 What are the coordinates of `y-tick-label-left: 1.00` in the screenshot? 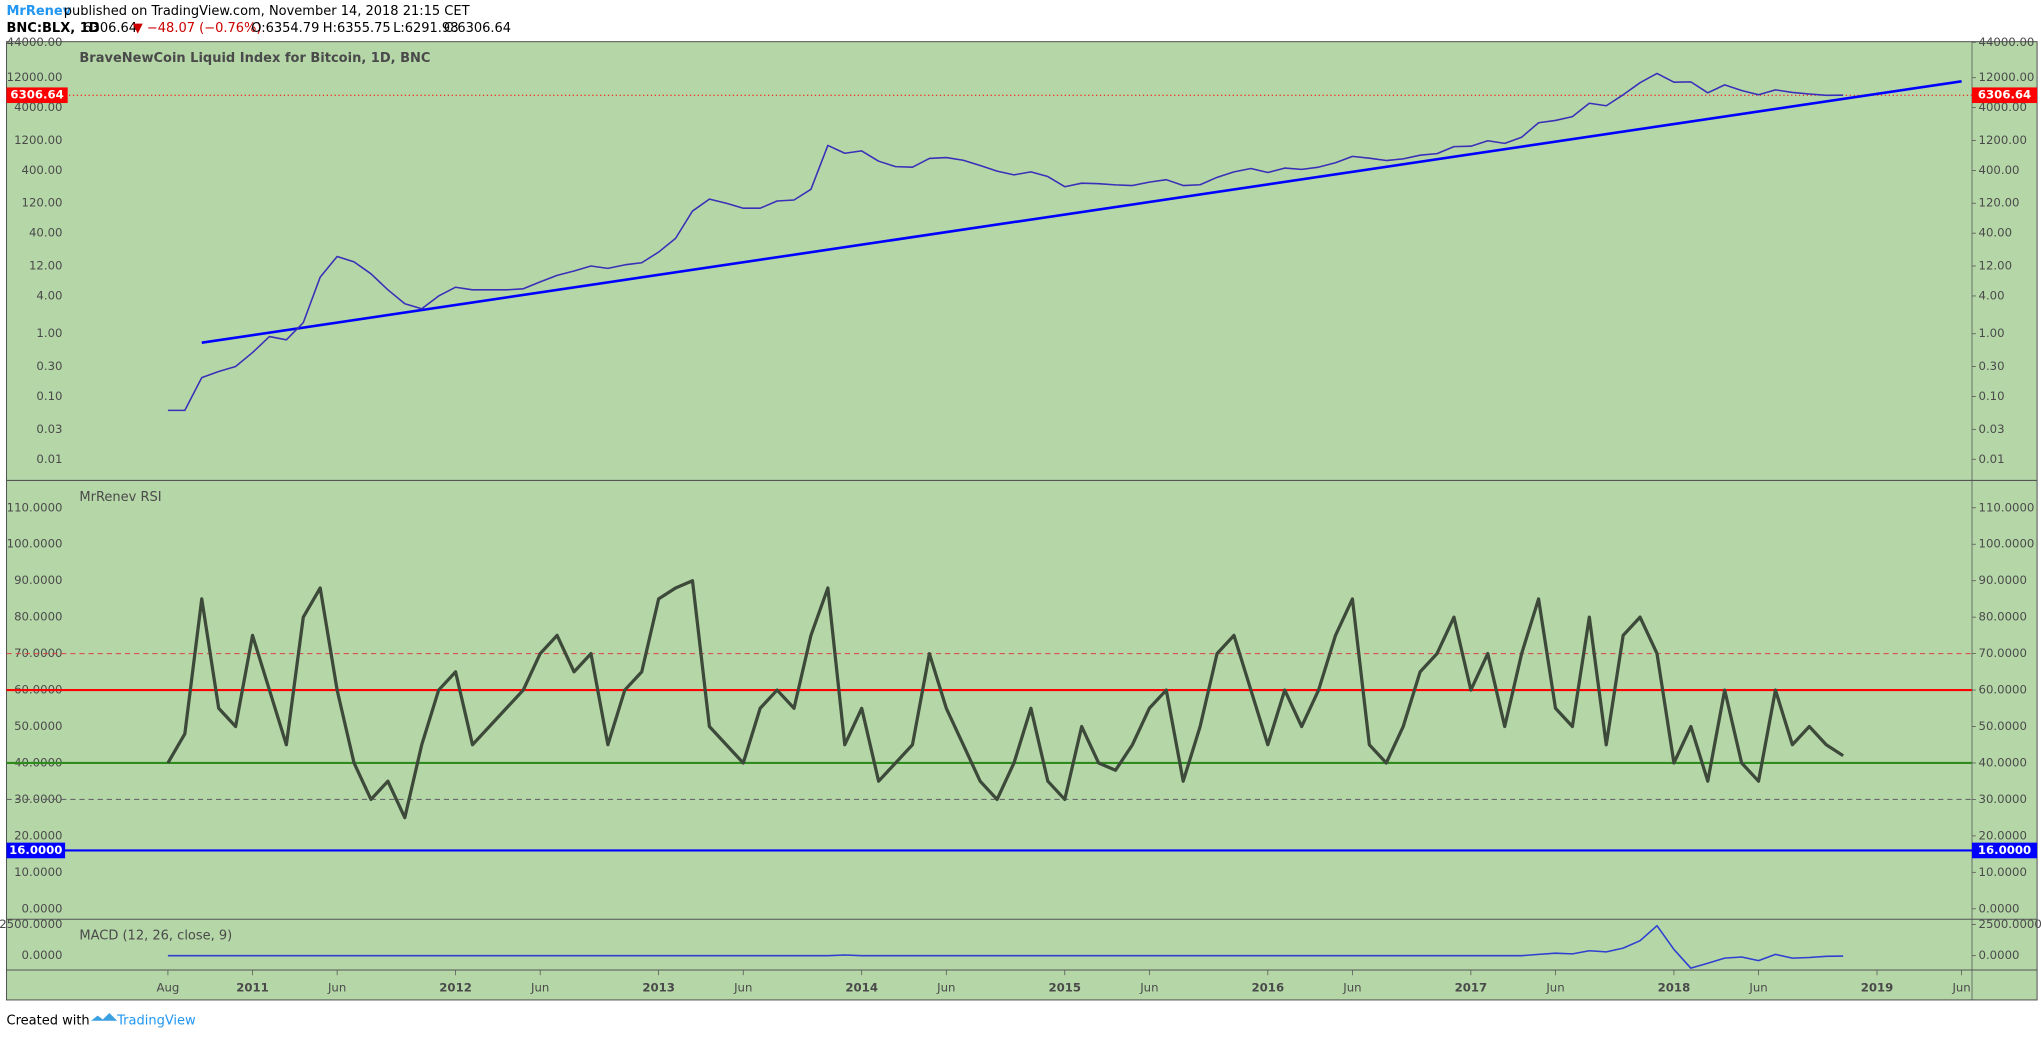 It's located at (49, 333).